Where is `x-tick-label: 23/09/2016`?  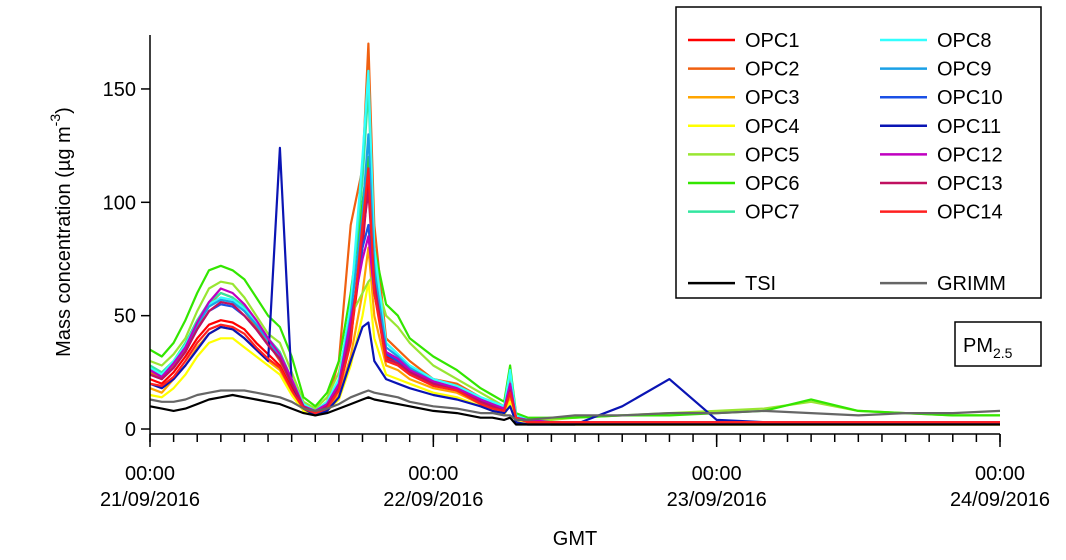
x-tick-label: 23/09/2016 is located at coordinates (717, 500).